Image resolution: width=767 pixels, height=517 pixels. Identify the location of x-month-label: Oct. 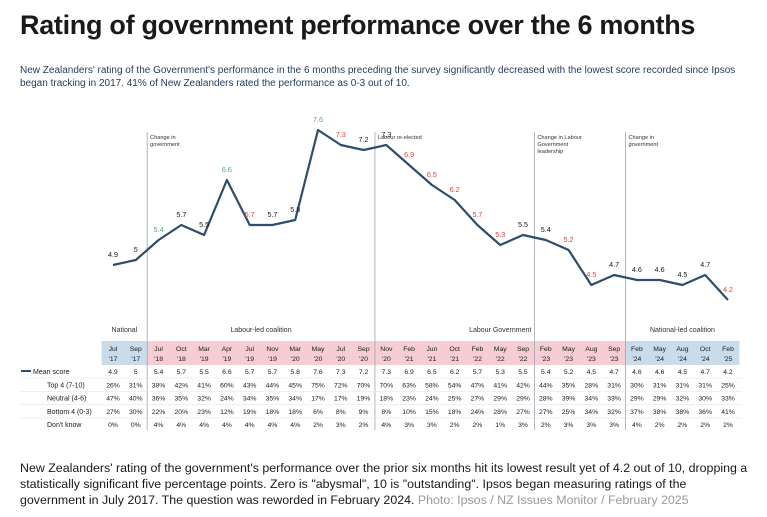
(454, 349).